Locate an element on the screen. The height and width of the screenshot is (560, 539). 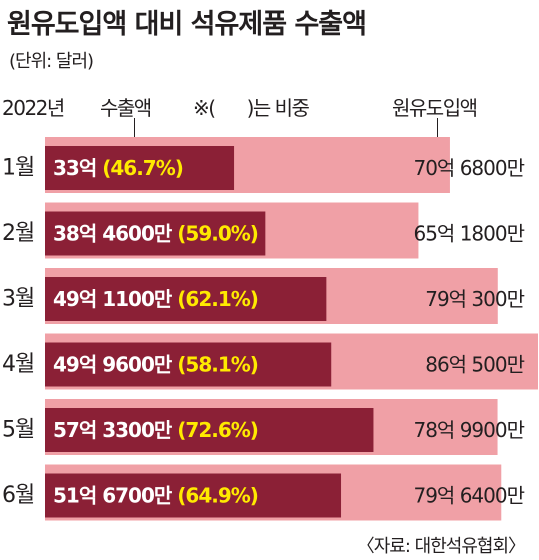
export-value-label: 49억 1100만 (62.1%) is located at coordinates (155, 299).